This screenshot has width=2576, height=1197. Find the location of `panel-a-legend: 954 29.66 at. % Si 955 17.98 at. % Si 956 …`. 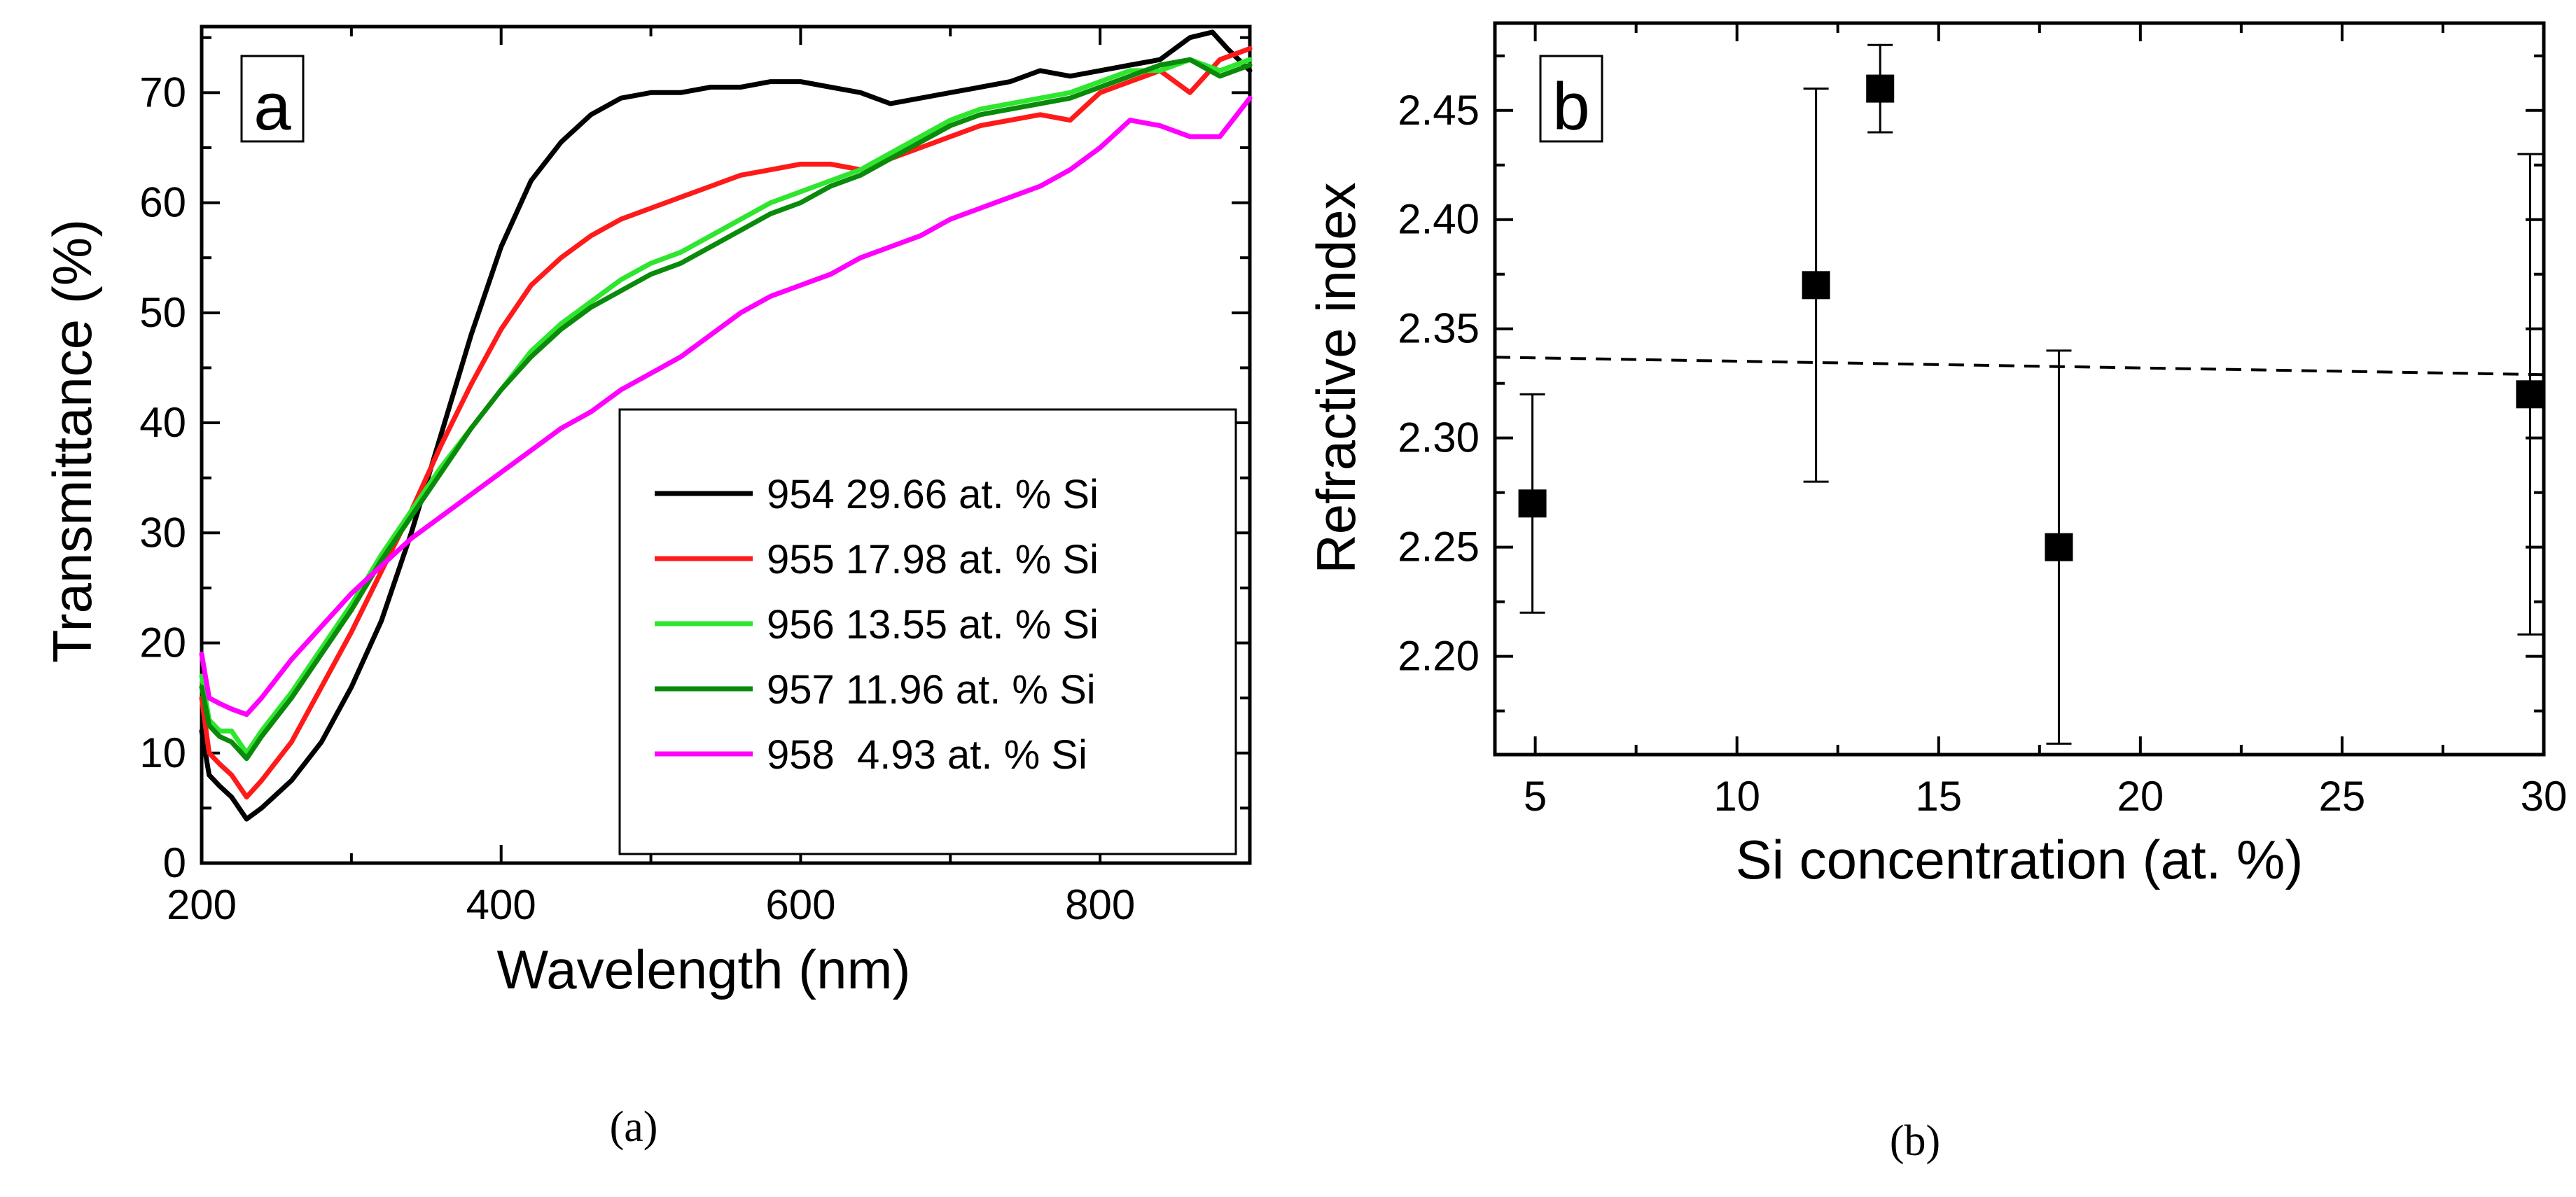

panel-a-legend: 954 29.66 at. % Si 955 17.98 at. % Si 956 … is located at coordinates (927, 631).